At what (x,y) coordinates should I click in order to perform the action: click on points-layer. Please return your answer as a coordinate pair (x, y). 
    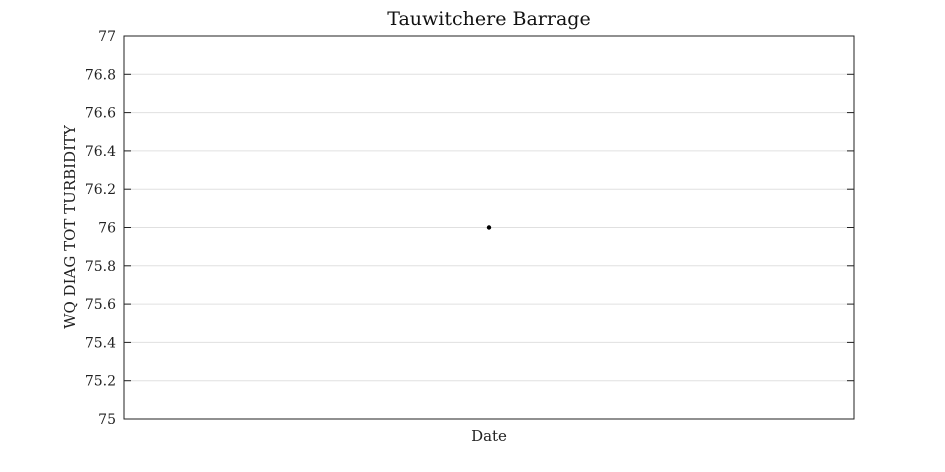
    Looking at the image, I should click on (489, 227).